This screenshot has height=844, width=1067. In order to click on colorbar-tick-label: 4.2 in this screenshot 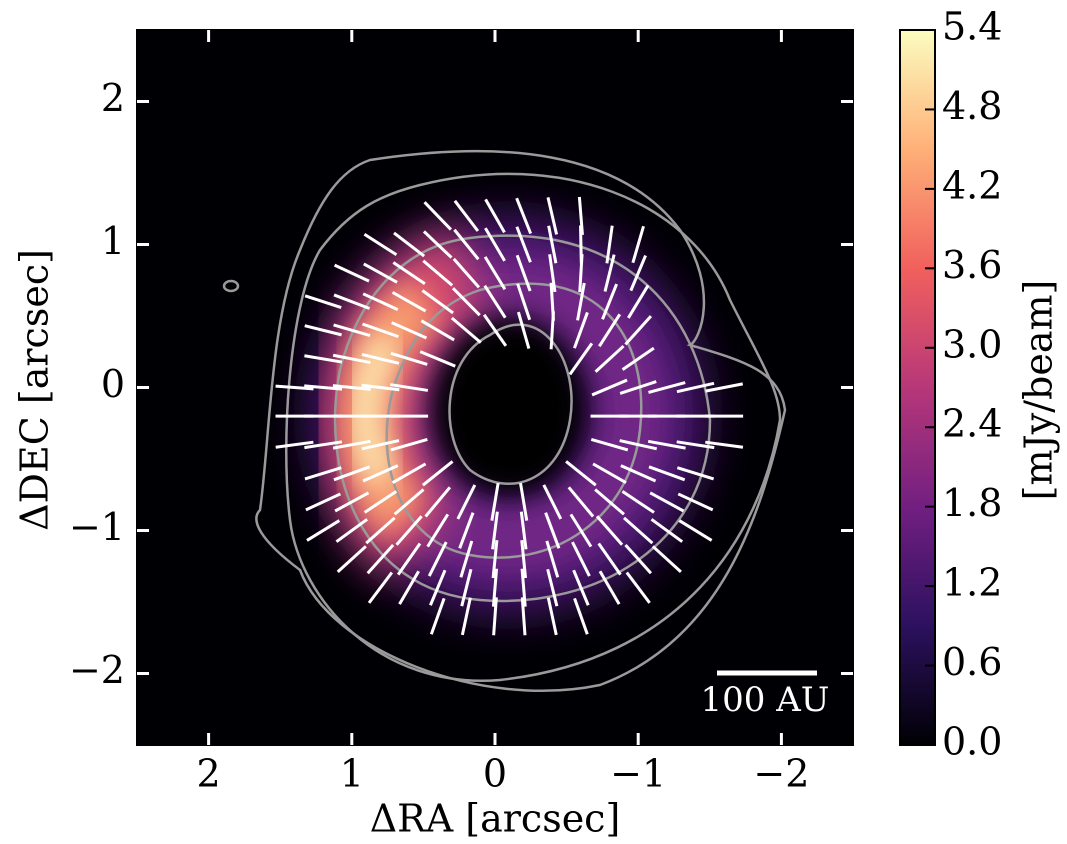, I will do `click(972, 185)`.